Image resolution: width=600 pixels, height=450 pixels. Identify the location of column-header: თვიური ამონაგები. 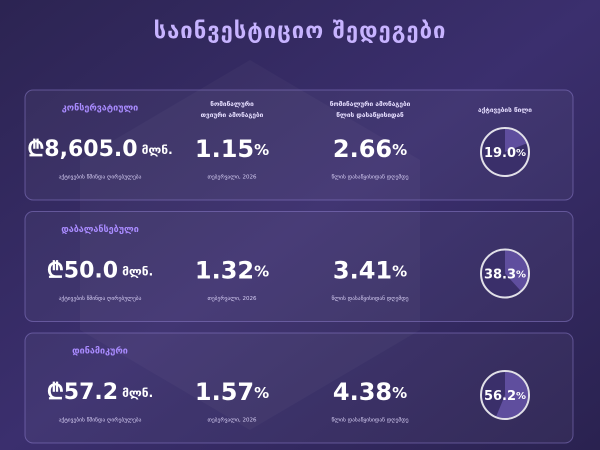
(232, 115).